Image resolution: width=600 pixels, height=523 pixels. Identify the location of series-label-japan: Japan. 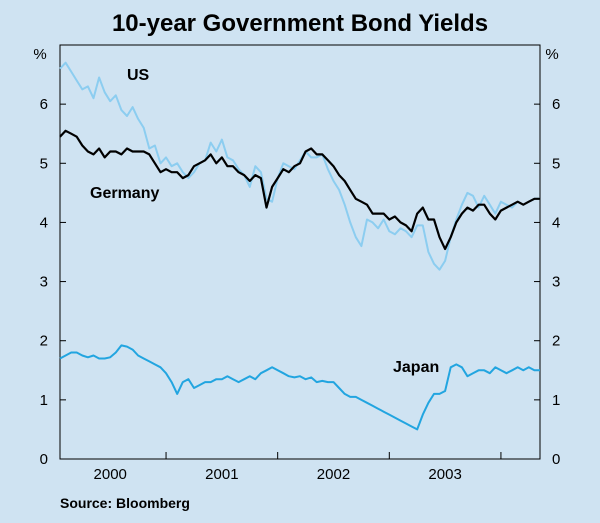
(416, 367).